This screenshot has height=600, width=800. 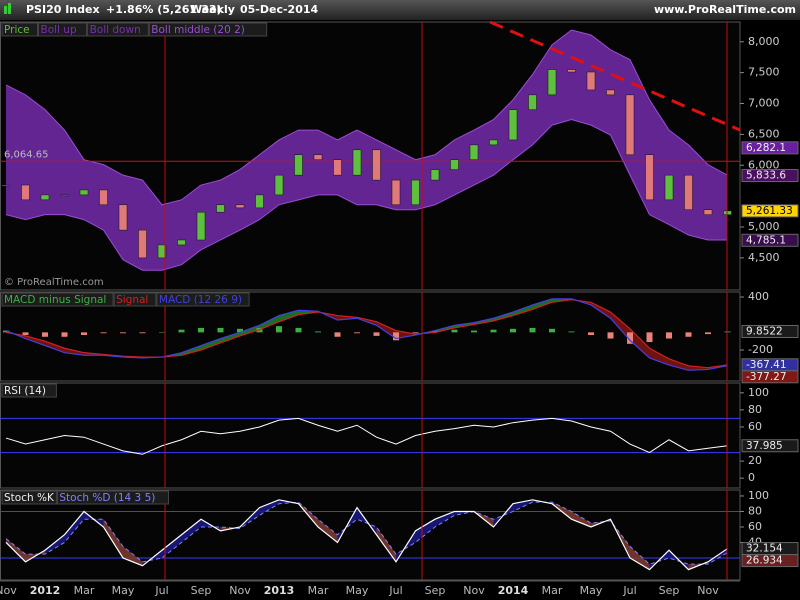 I want to click on y-tick-label: 6,000, so click(x=764, y=164).